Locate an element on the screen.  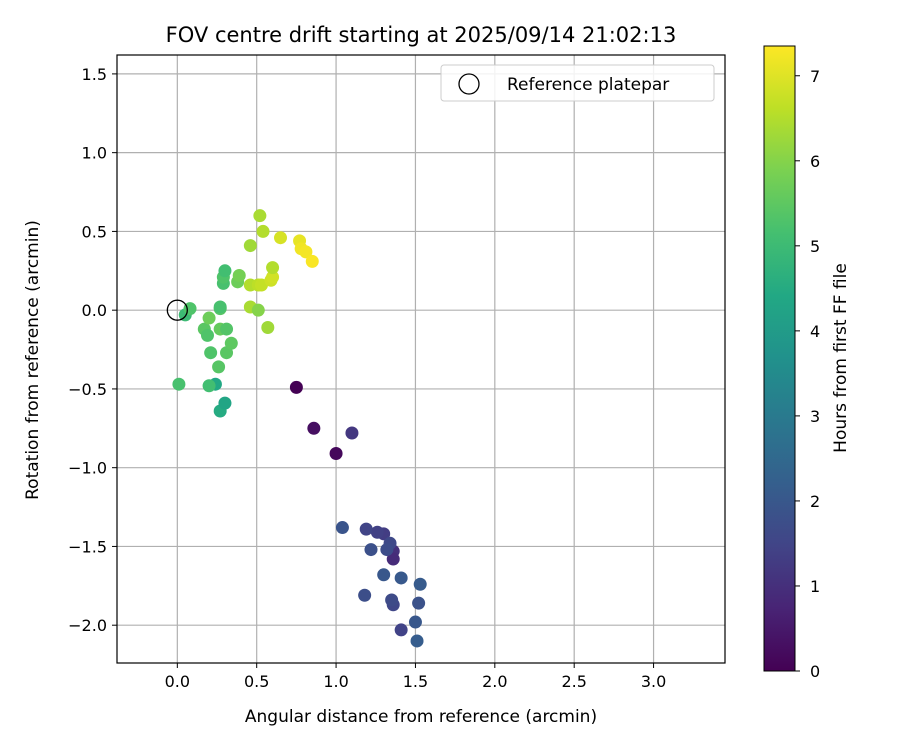
legend-label: Reference platepar is located at coordinates (588, 85).